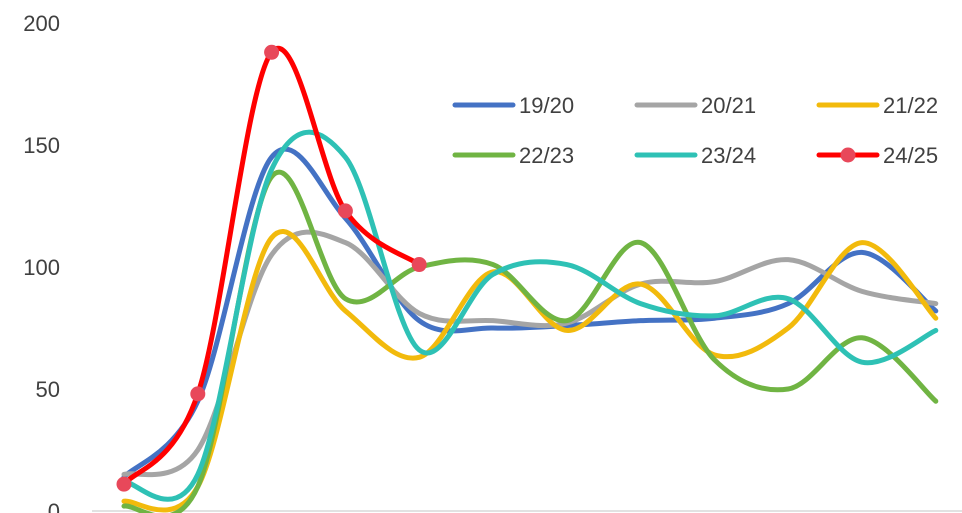  I want to click on legend-label: 21/22, so click(910, 105).